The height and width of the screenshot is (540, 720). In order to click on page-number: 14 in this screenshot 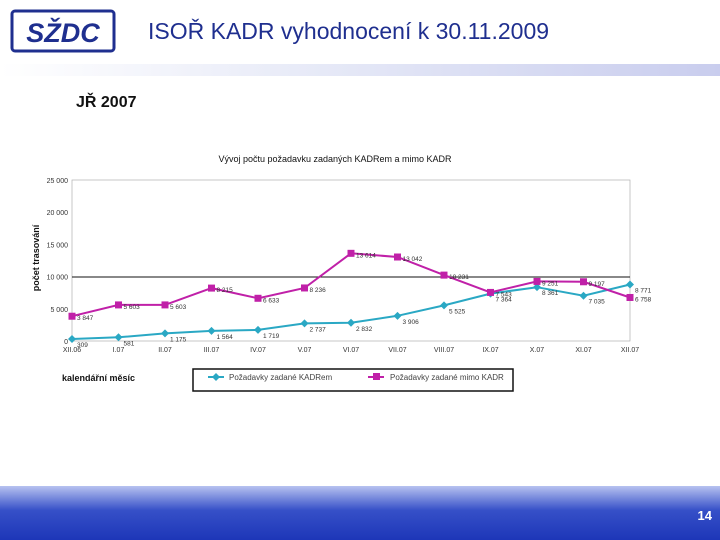, I will do `click(704, 515)`.